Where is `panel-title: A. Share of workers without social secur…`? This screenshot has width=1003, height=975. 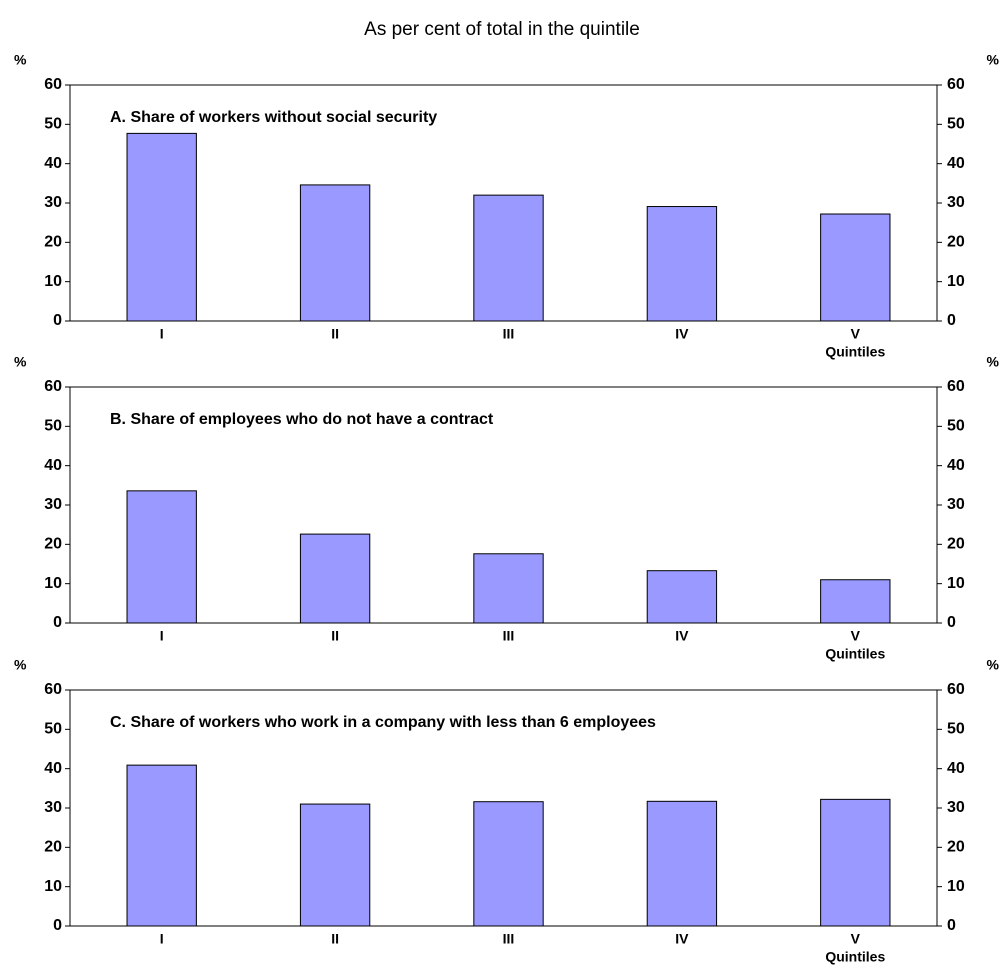
panel-title: A. Share of workers without social secur… is located at coordinates (273, 117).